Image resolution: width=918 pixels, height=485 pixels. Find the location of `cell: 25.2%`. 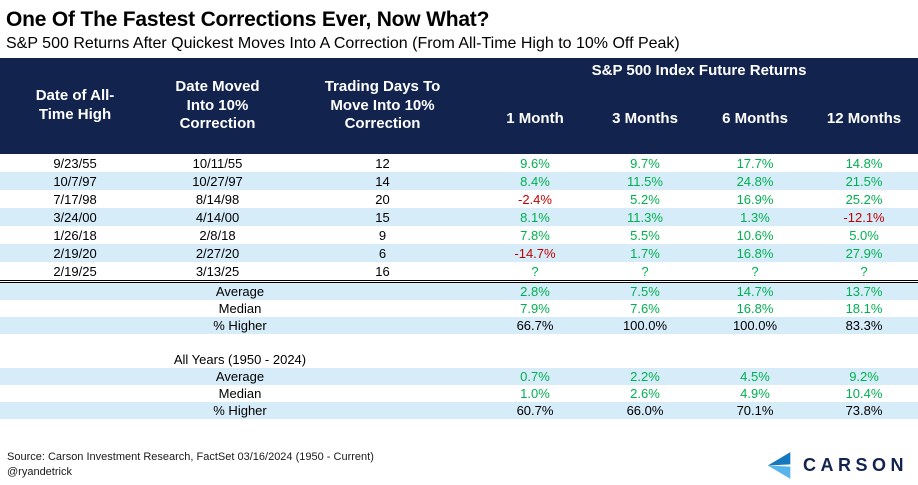

cell: 25.2% is located at coordinates (864, 199).